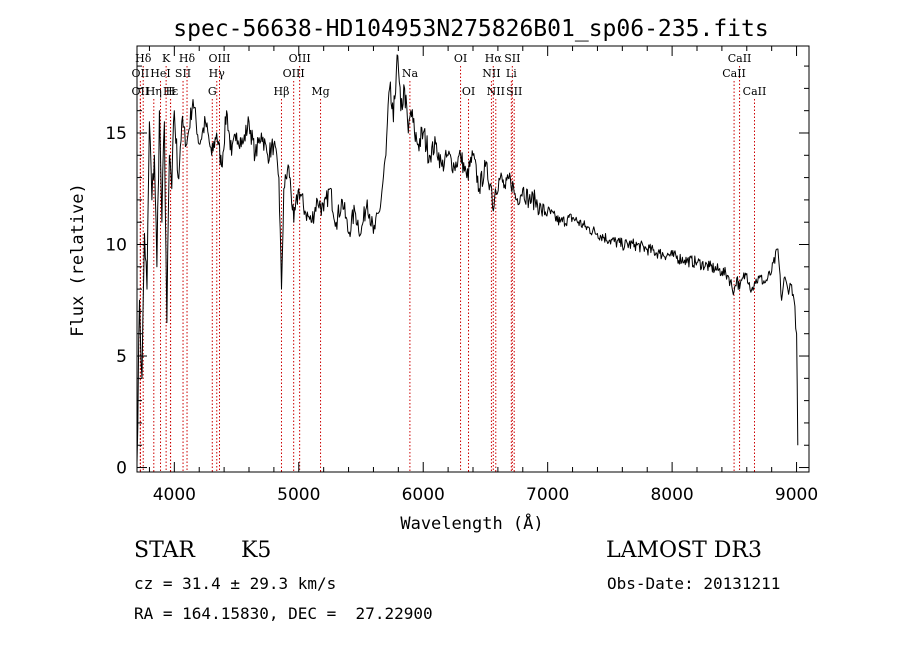 The width and height of the screenshot is (900, 649). I want to click on line-label-5: HeI, so click(160, 73).